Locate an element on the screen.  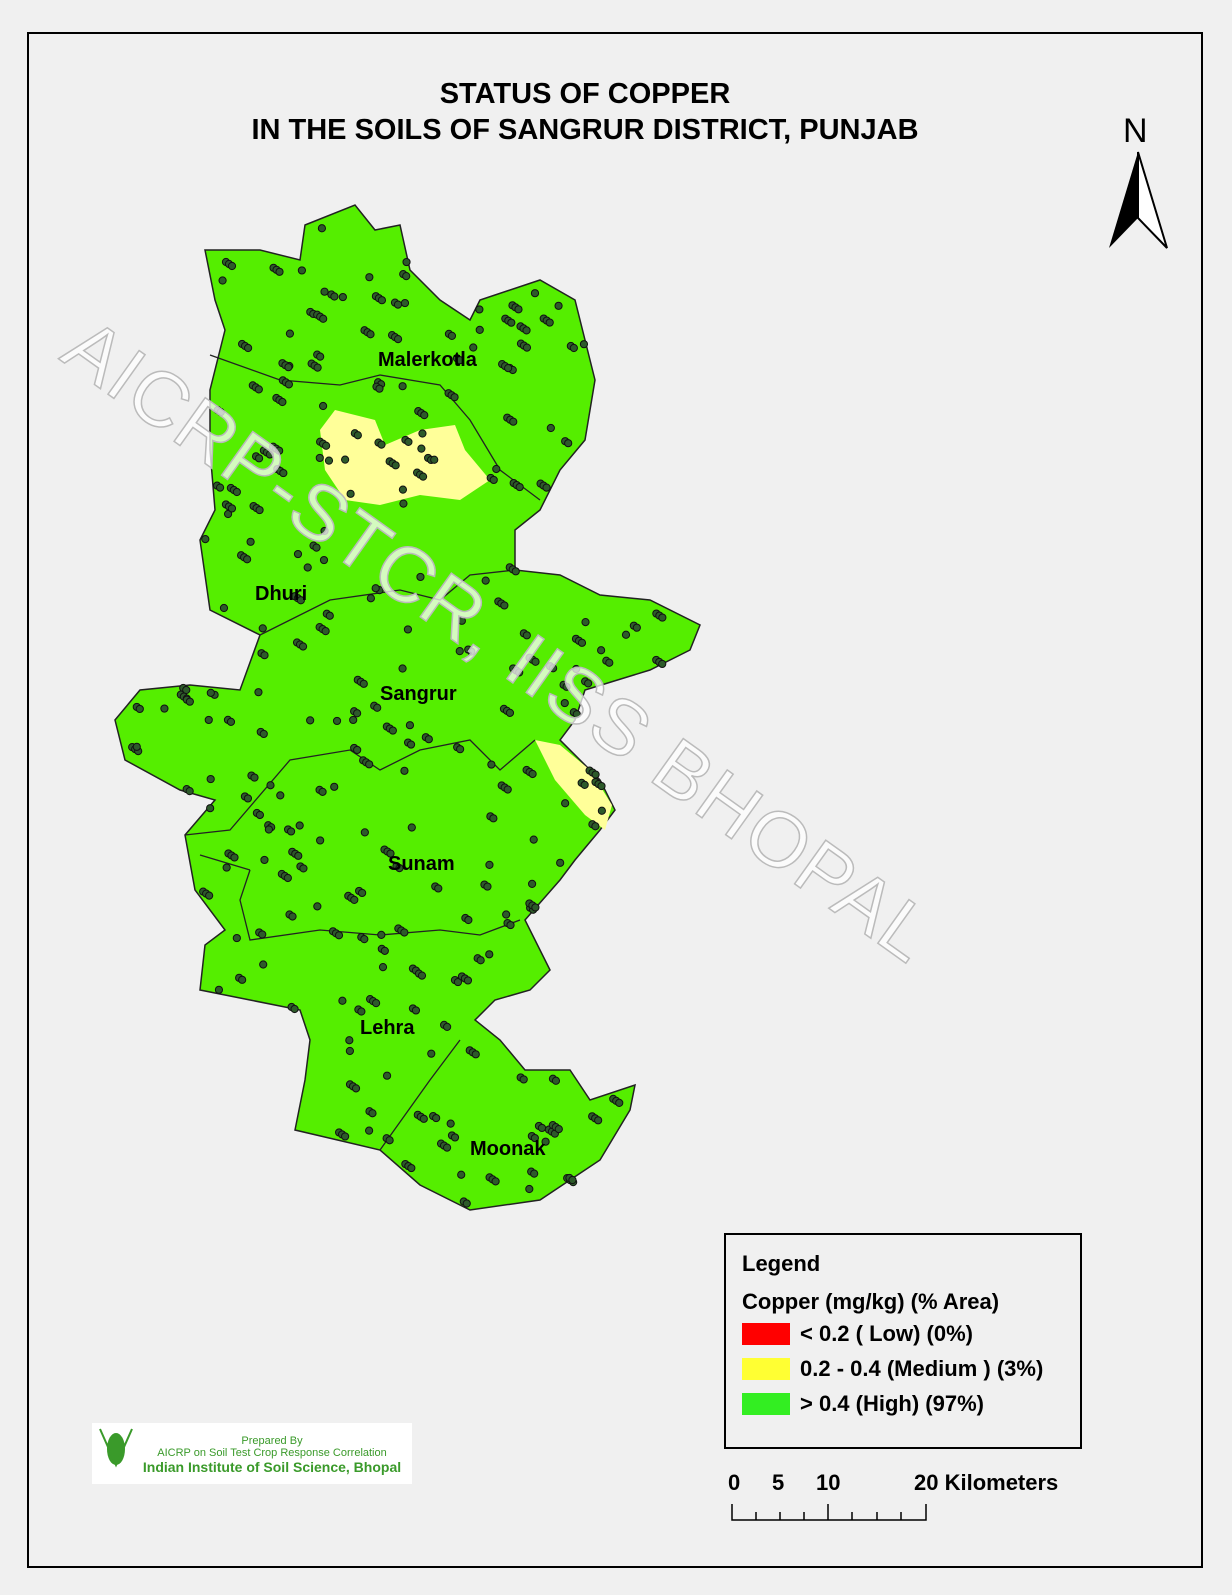
block-label-lehra: Lehra is located at coordinates (387, 1028).